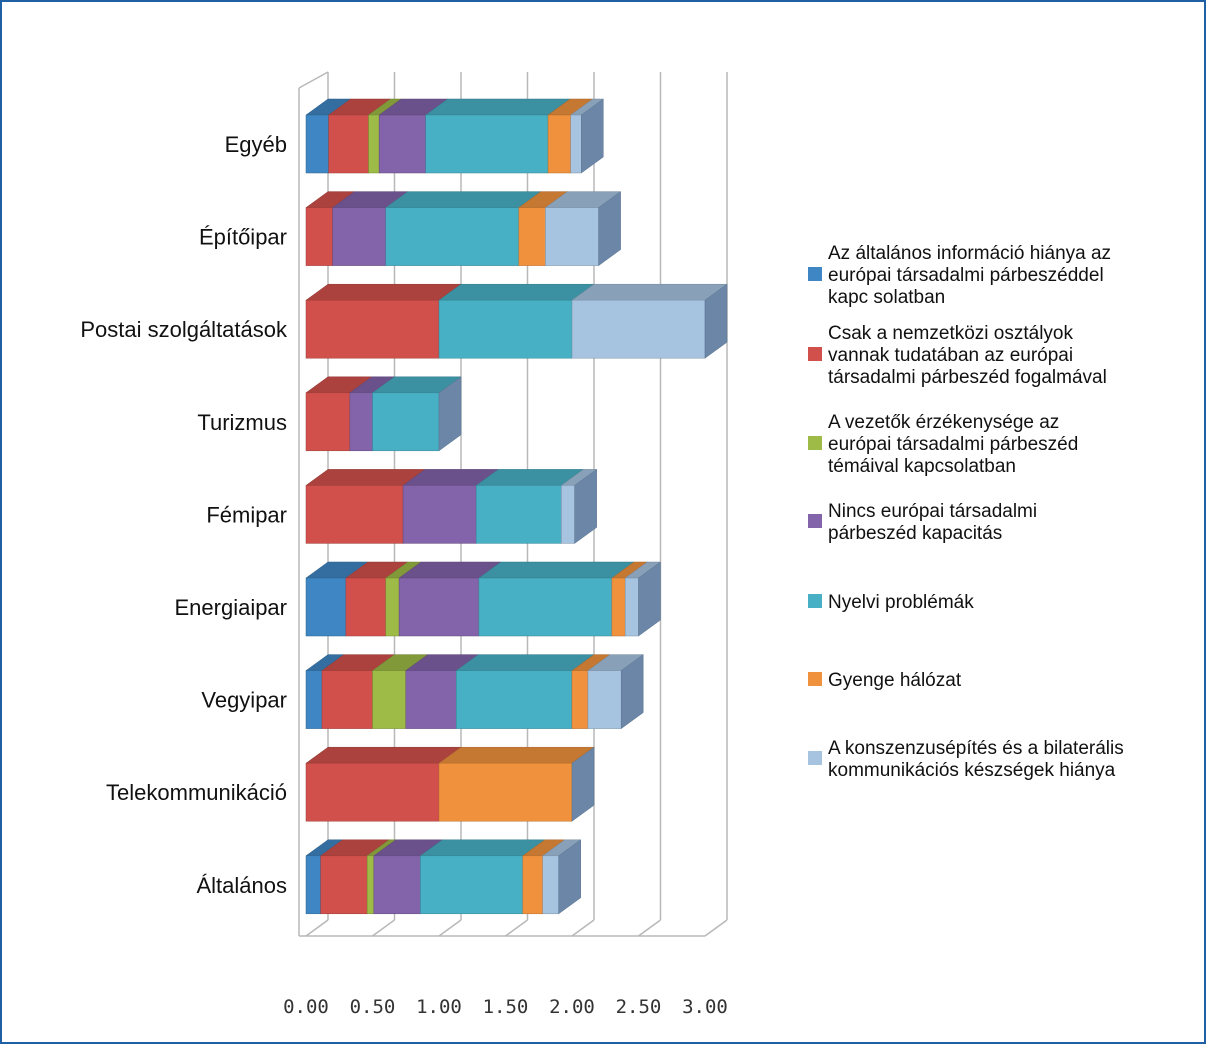 The width and height of the screenshot is (1206, 1046). What do you see at coordinates (572, 1007) in the screenshot?
I see `x-tick-label: 2.00` at bounding box center [572, 1007].